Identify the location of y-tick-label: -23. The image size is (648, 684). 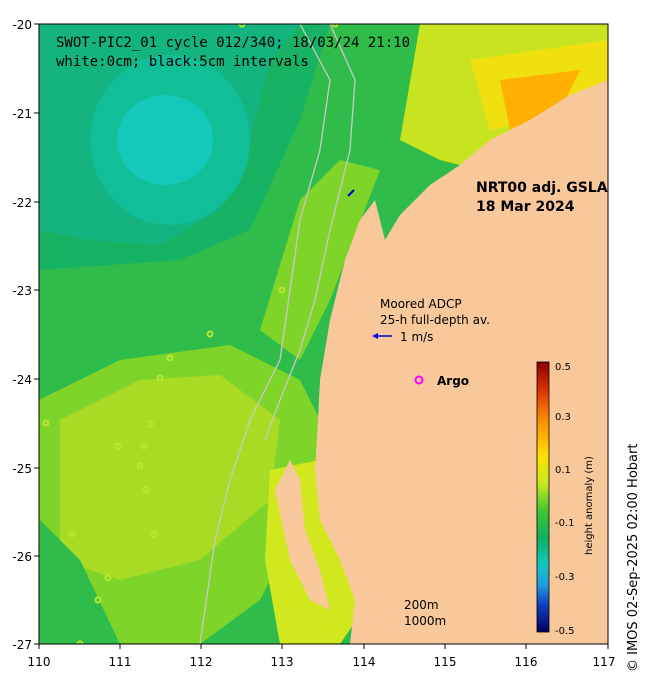
(22, 291).